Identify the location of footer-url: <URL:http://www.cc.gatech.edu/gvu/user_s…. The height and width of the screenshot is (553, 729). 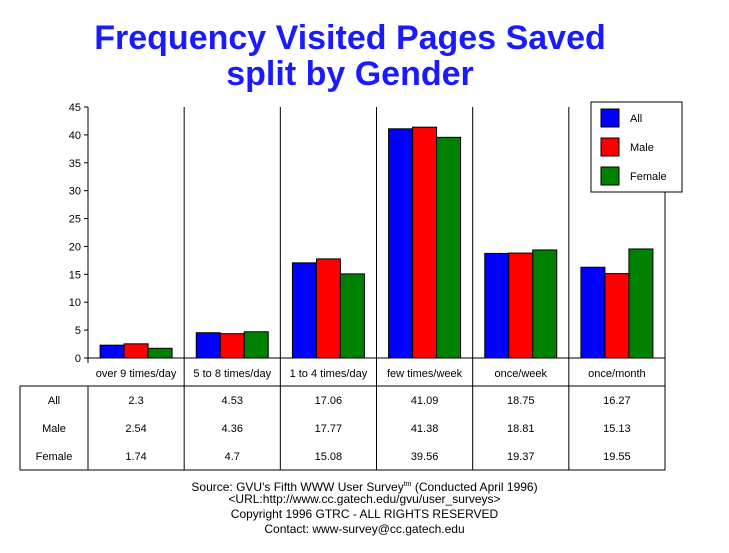
(364, 499).